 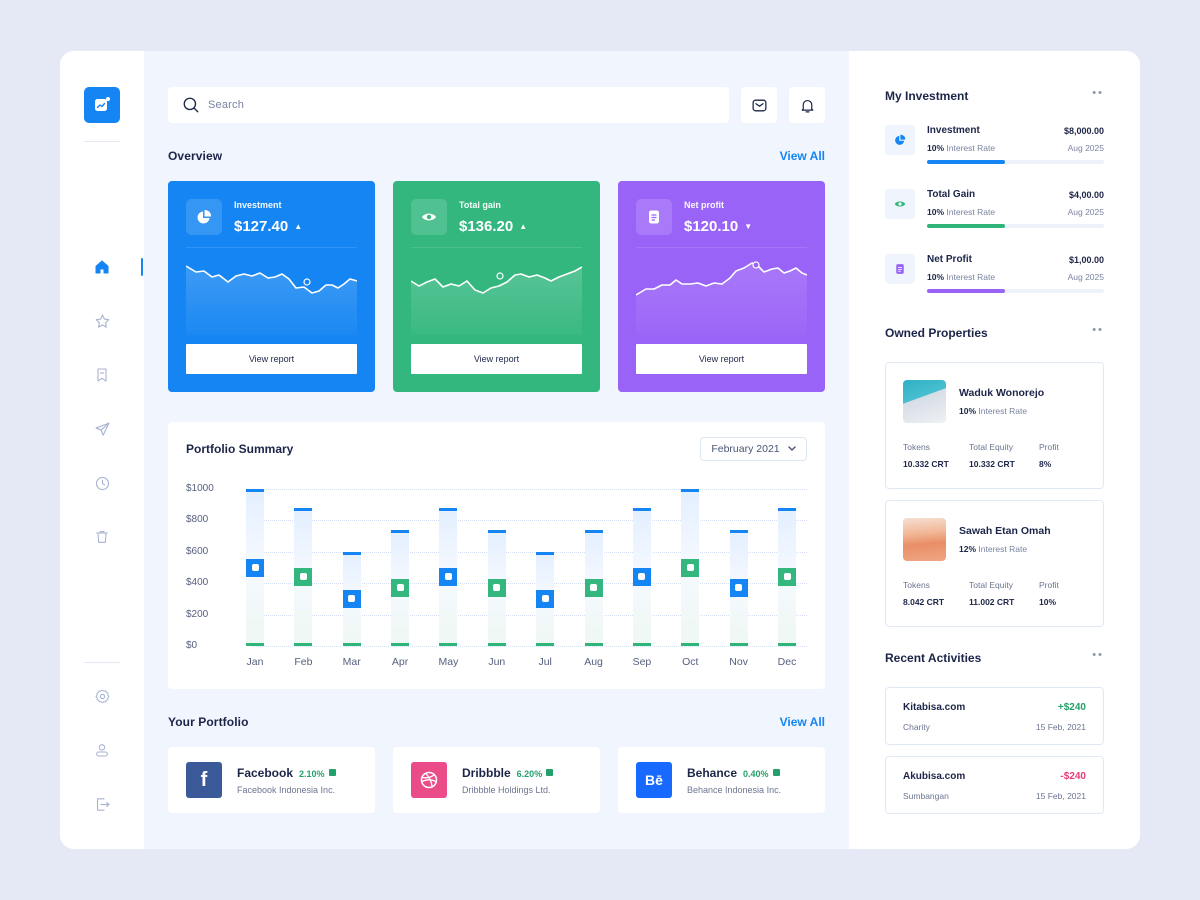 What do you see at coordinates (204, 780) in the screenshot?
I see `facebook-icon: f` at bounding box center [204, 780].